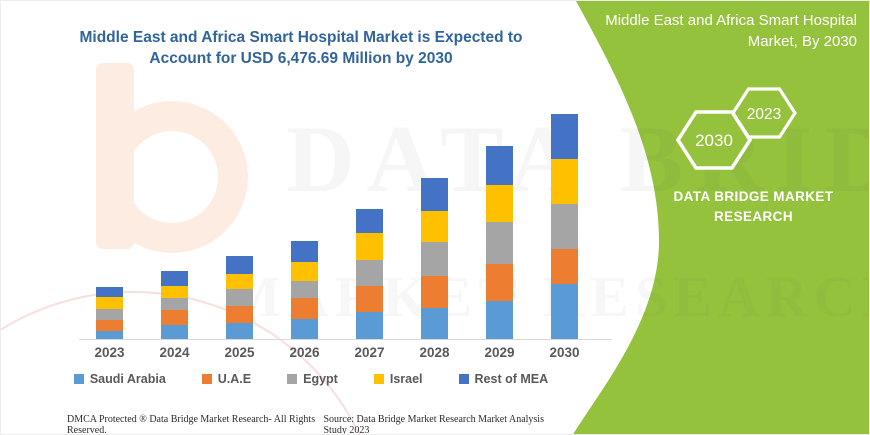  I want to click on x-axis-label-2024: 2024, so click(174, 352).